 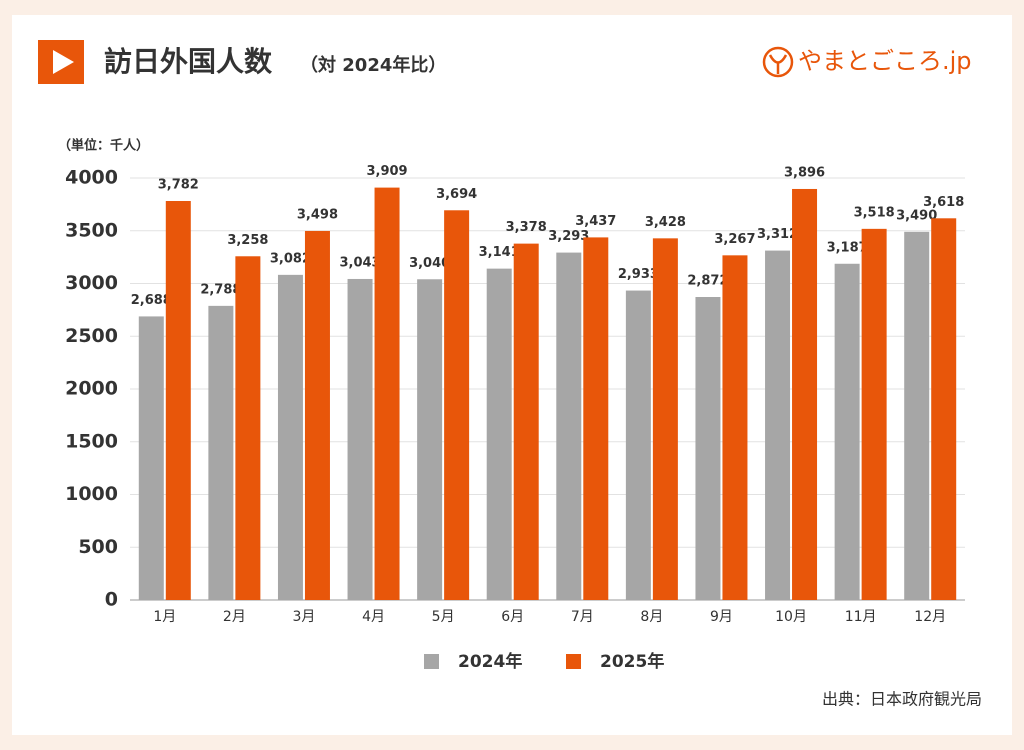 What do you see at coordinates (490, 661) in the screenshot?
I see `legend-label: 2024年` at bounding box center [490, 661].